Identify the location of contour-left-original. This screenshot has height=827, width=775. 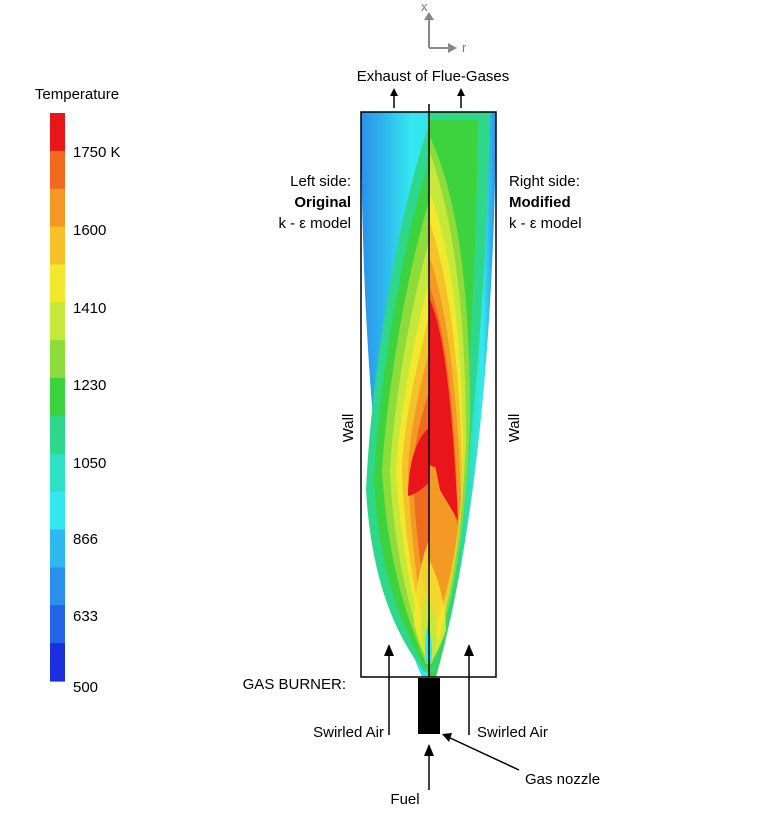
(395, 394).